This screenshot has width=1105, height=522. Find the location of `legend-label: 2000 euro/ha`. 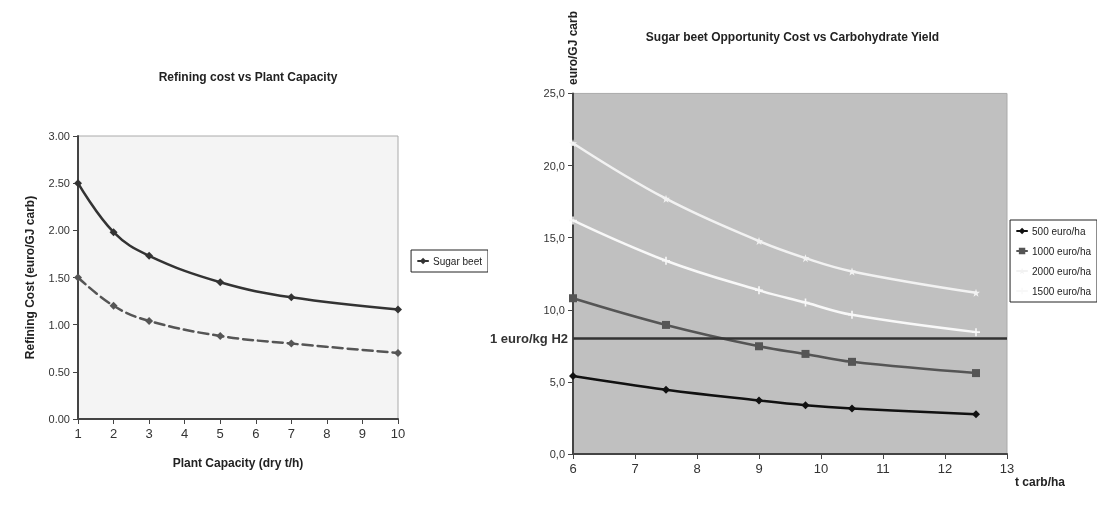

legend-label: 2000 euro/ha is located at coordinates (1062, 271).